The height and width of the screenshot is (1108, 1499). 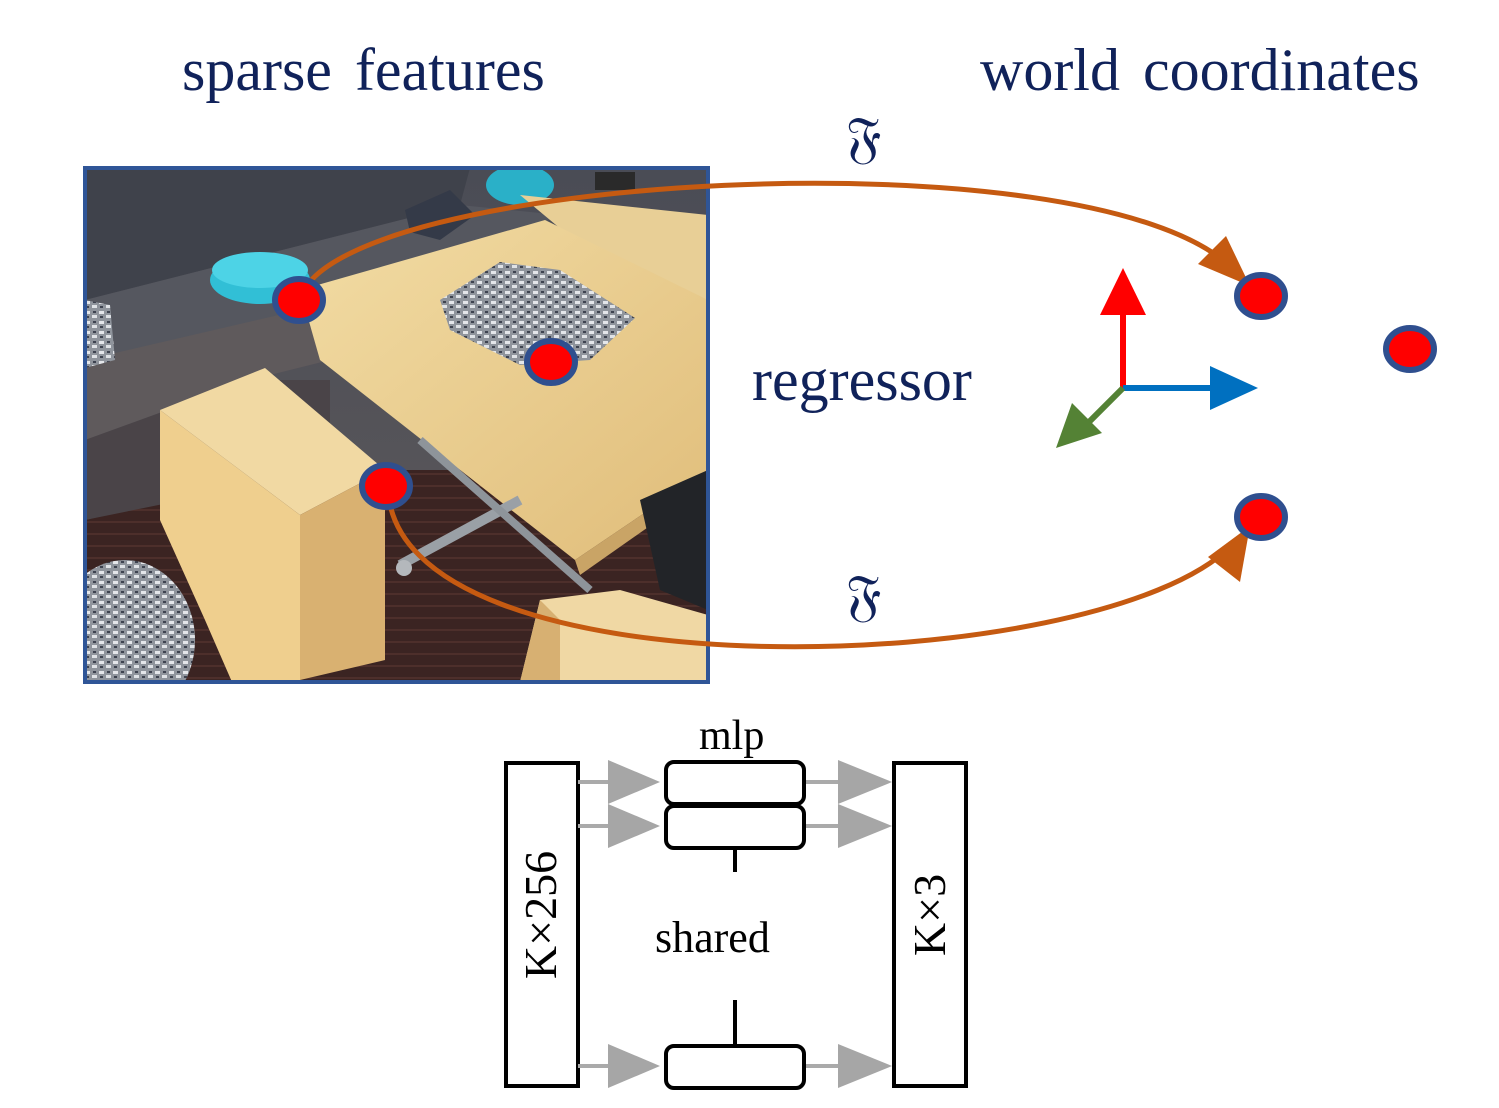 What do you see at coordinates (1224, 261) in the screenshot?
I see `mapping-arrowhead-top` at bounding box center [1224, 261].